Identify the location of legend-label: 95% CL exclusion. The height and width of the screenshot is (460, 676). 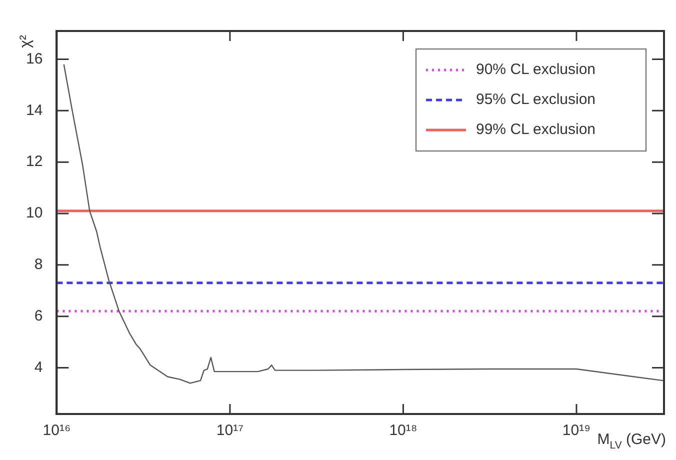
(536, 99).